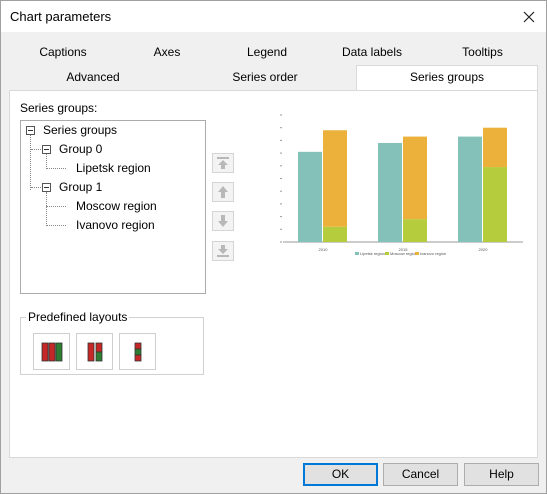 The height and width of the screenshot is (494, 547). Describe the element at coordinates (116, 206) in the screenshot. I see `tree-node-series: Moscow region` at that location.